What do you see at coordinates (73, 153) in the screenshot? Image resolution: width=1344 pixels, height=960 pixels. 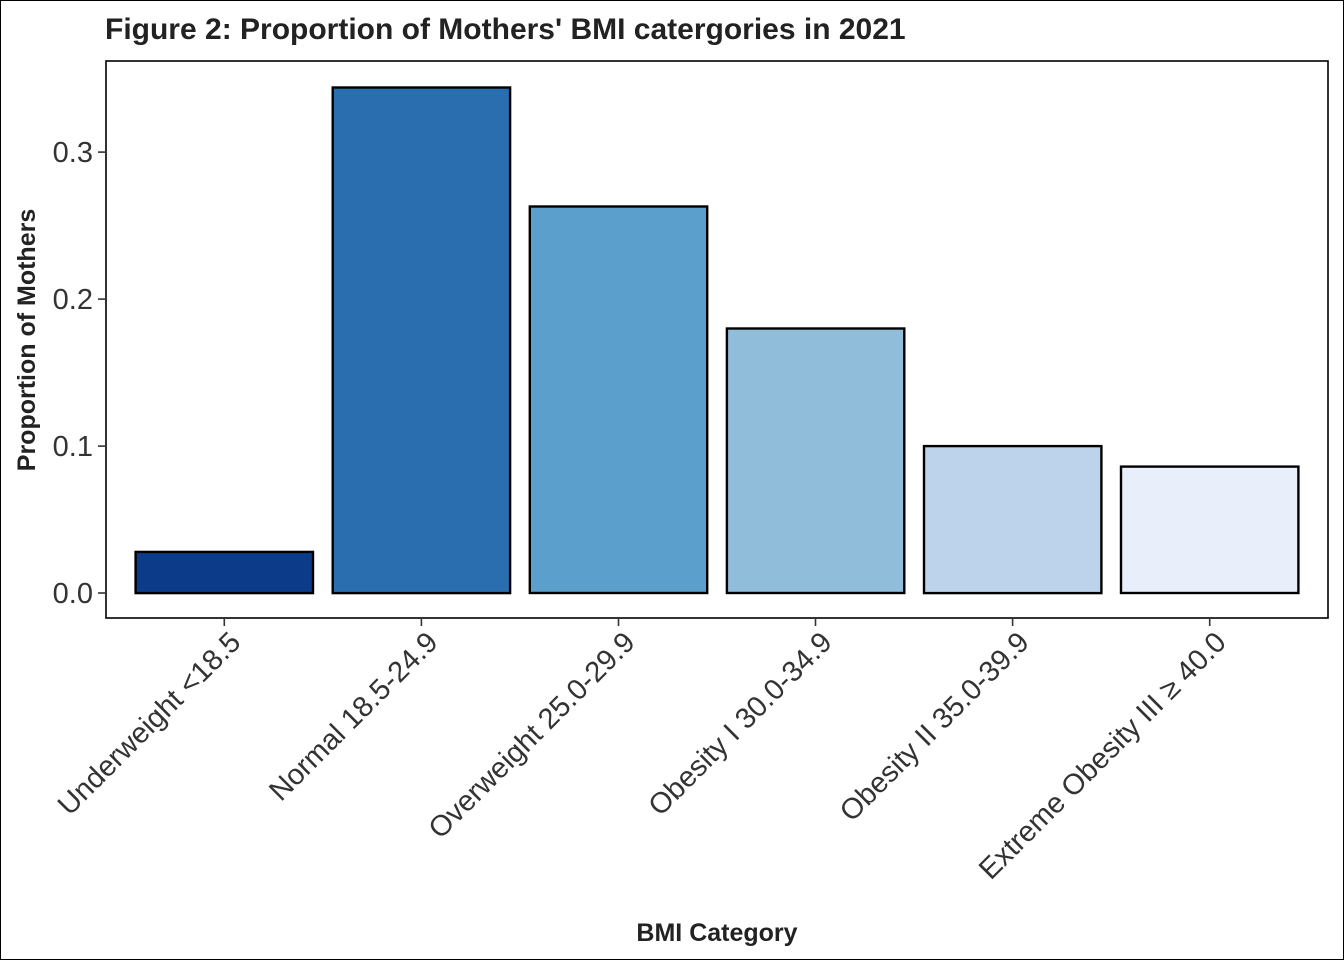 I see `y-tick-label: 0.3` at bounding box center [73, 153].